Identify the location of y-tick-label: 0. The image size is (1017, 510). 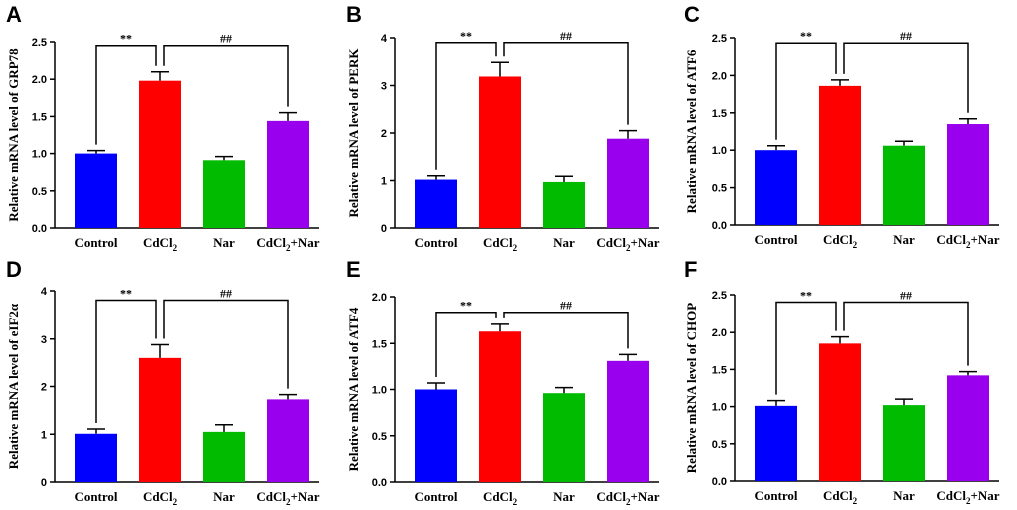
(384, 229).